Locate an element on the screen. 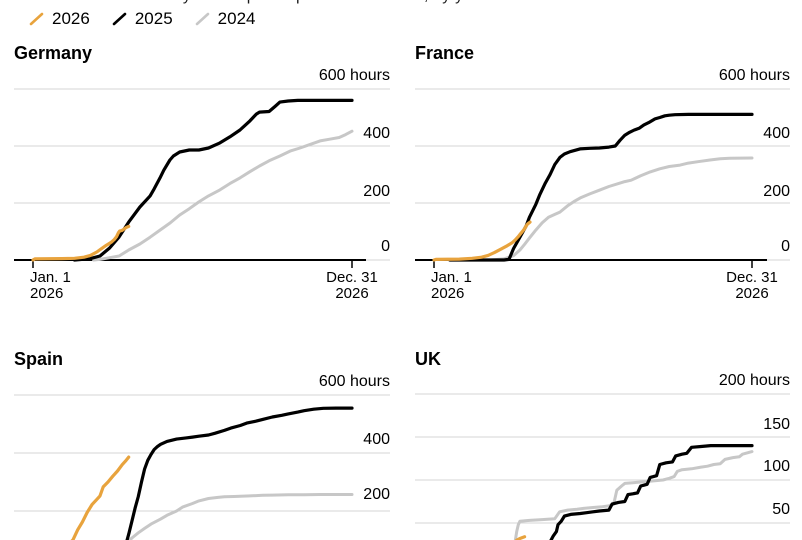  ytick-label: 200 hours is located at coordinates (754, 380).